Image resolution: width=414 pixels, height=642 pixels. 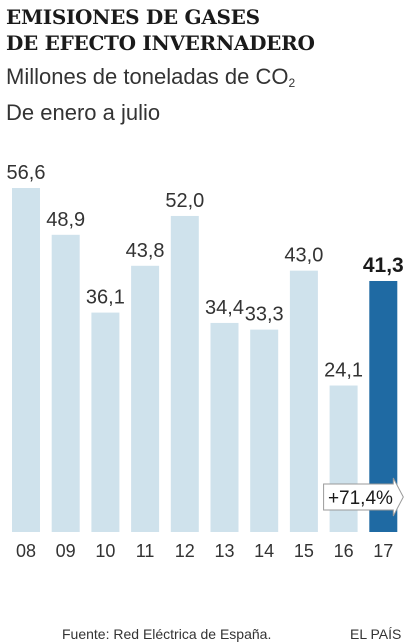 I want to click on x-tick-12: 12, so click(x=185, y=551).